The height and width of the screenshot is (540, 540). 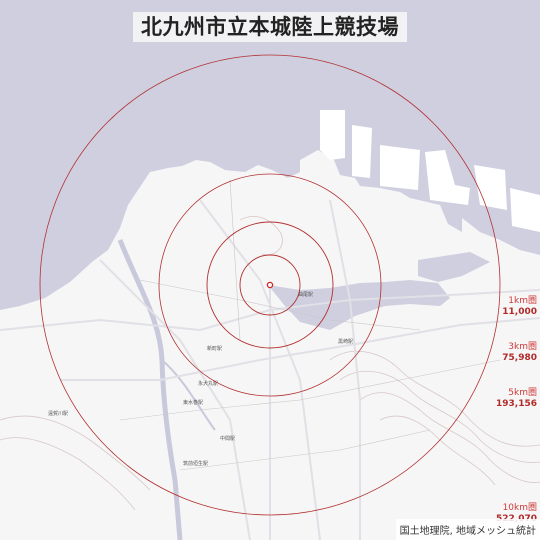 What do you see at coordinates (467, 529) in the screenshot?
I see `map-attribution: 国土地理院, 地域メッシュ統計` at bounding box center [467, 529].